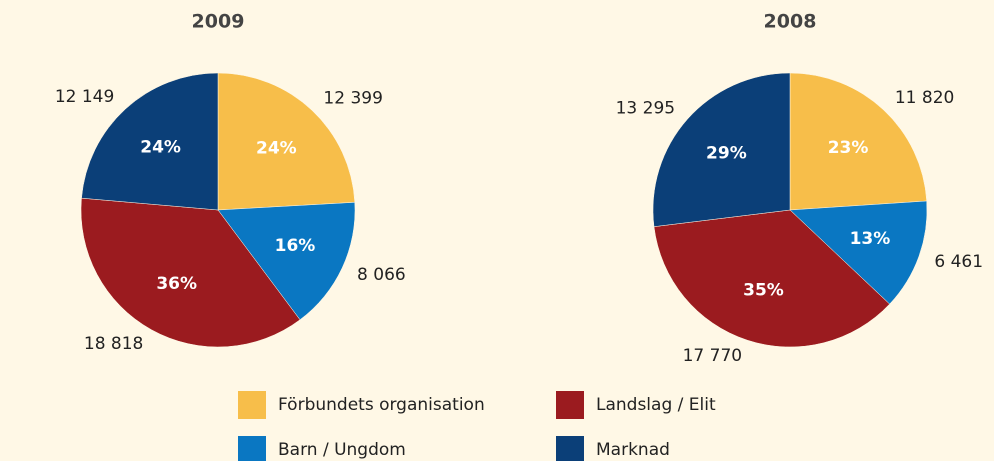 This screenshot has width=994, height=461. What do you see at coordinates (84, 97) in the screenshot?
I see `value-label: 12 149` at bounding box center [84, 97].